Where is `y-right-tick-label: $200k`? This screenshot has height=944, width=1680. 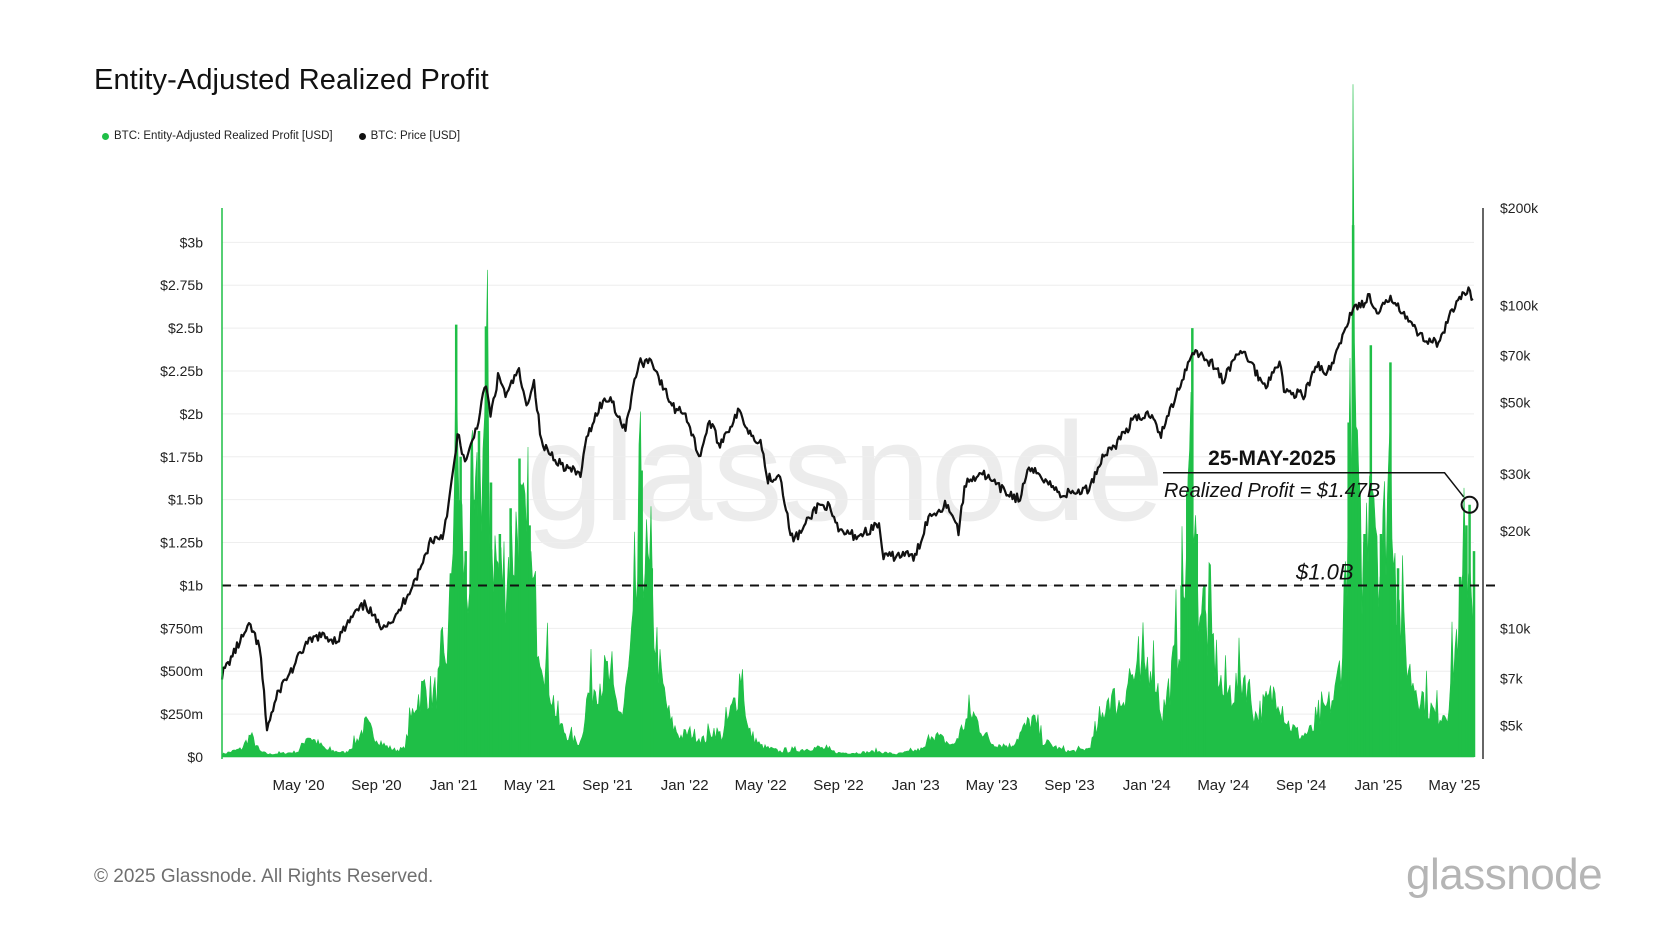 y-right-tick-label: $200k is located at coordinates (1519, 208).